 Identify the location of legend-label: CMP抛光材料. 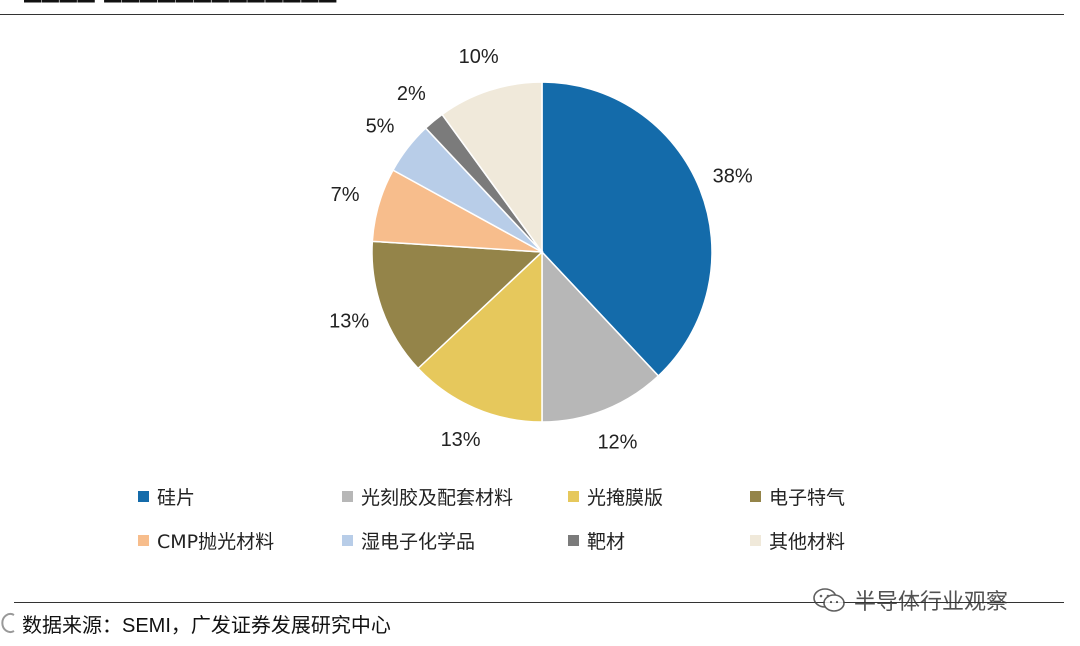
(216, 542).